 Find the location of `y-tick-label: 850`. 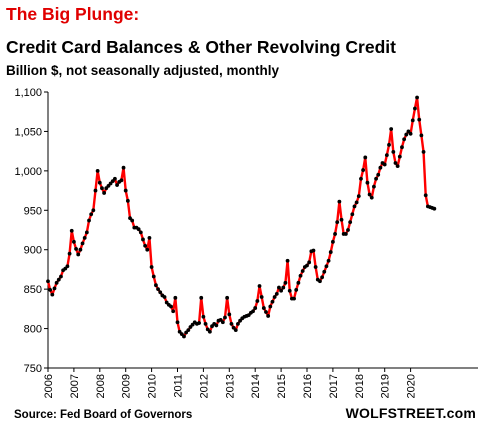

y-tick-label: 850 is located at coordinates (33, 290).